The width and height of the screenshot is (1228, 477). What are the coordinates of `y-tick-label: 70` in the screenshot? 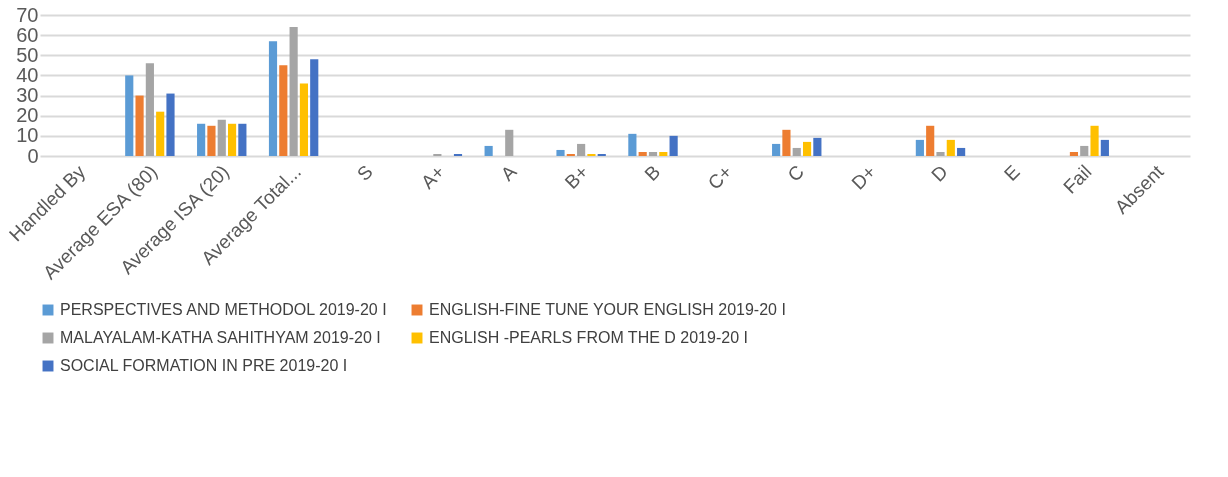 It's located at (27, 14).